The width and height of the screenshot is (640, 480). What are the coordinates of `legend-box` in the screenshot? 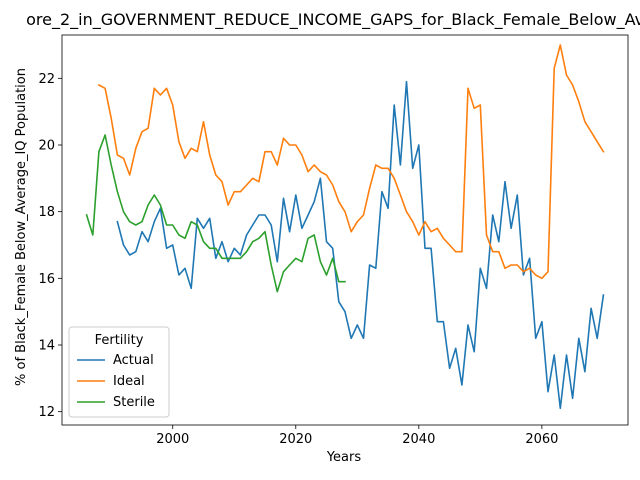 It's located at (119, 372).